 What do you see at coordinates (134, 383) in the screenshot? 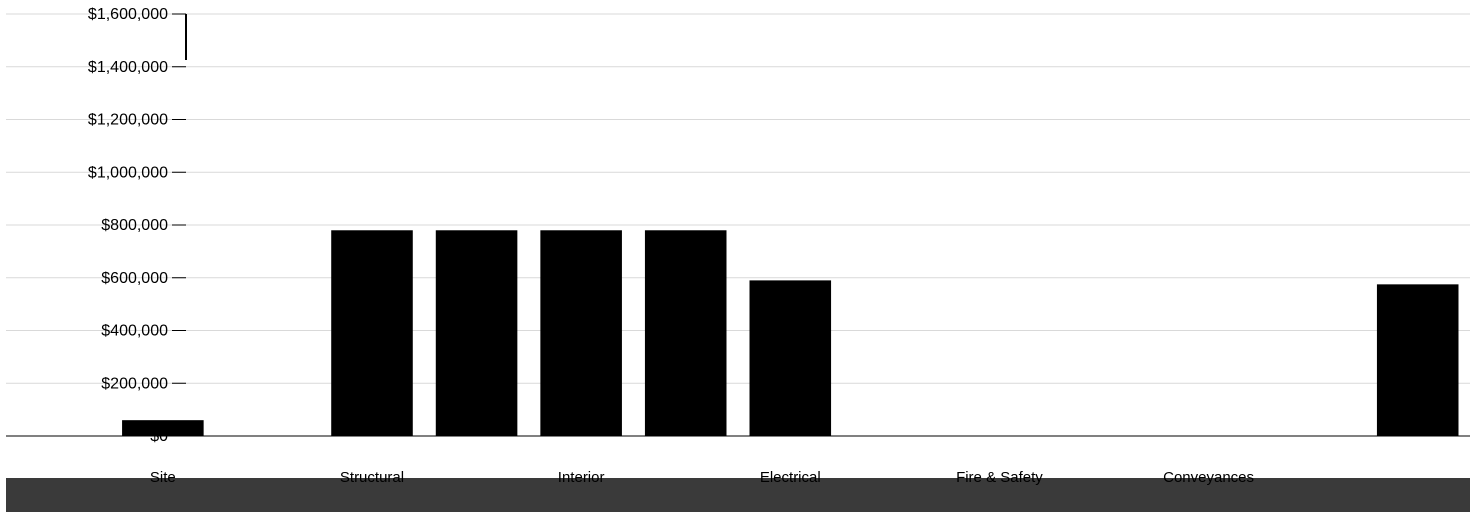
I see `y-tick-label: $200,000` at bounding box center [134, 383].